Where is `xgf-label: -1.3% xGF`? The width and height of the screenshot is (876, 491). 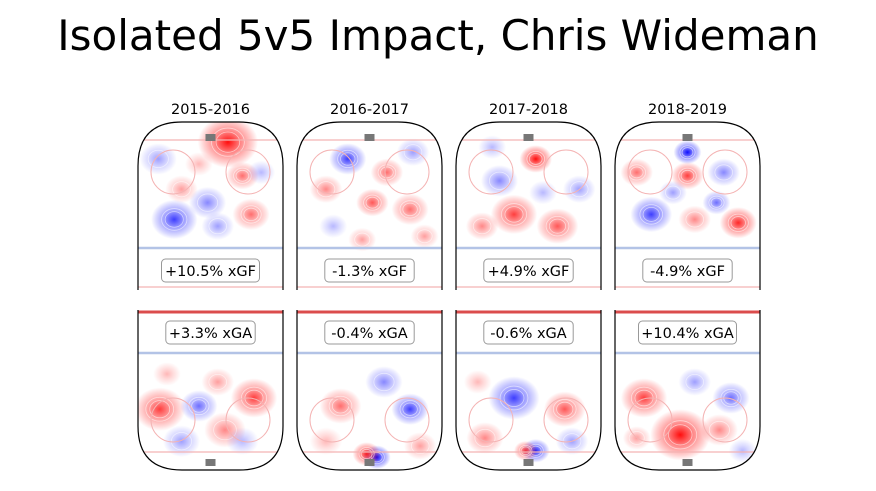 xgf-label: -1.3% xGF is located at coordinates (369, 272).